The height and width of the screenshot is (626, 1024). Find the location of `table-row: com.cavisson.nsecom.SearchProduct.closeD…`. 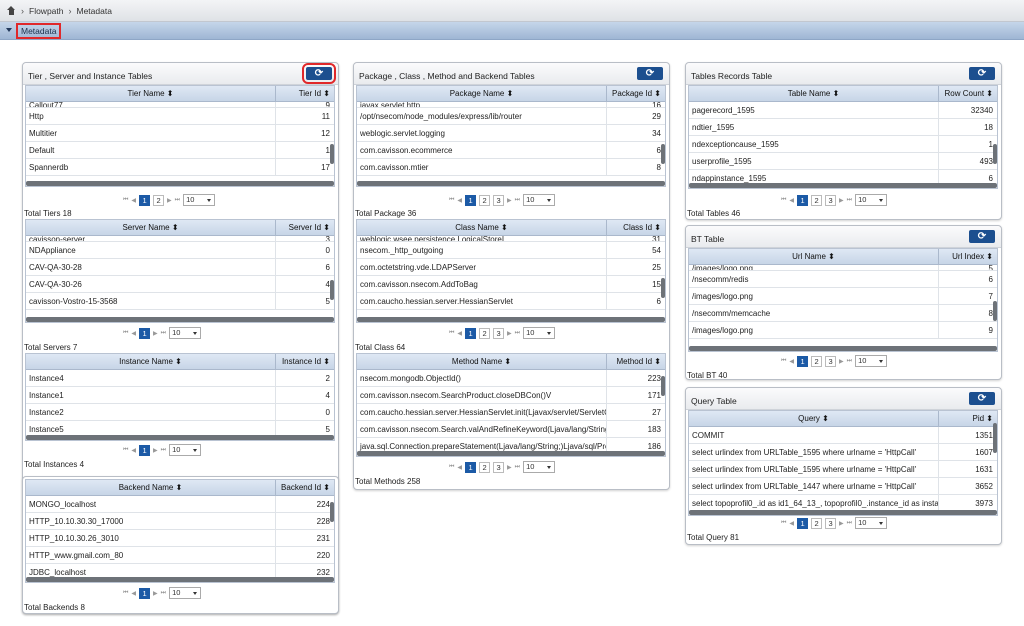

table-row: com.cavisson.nsecom.SearchProduct.closeD… is located at coordinates (511, 395).